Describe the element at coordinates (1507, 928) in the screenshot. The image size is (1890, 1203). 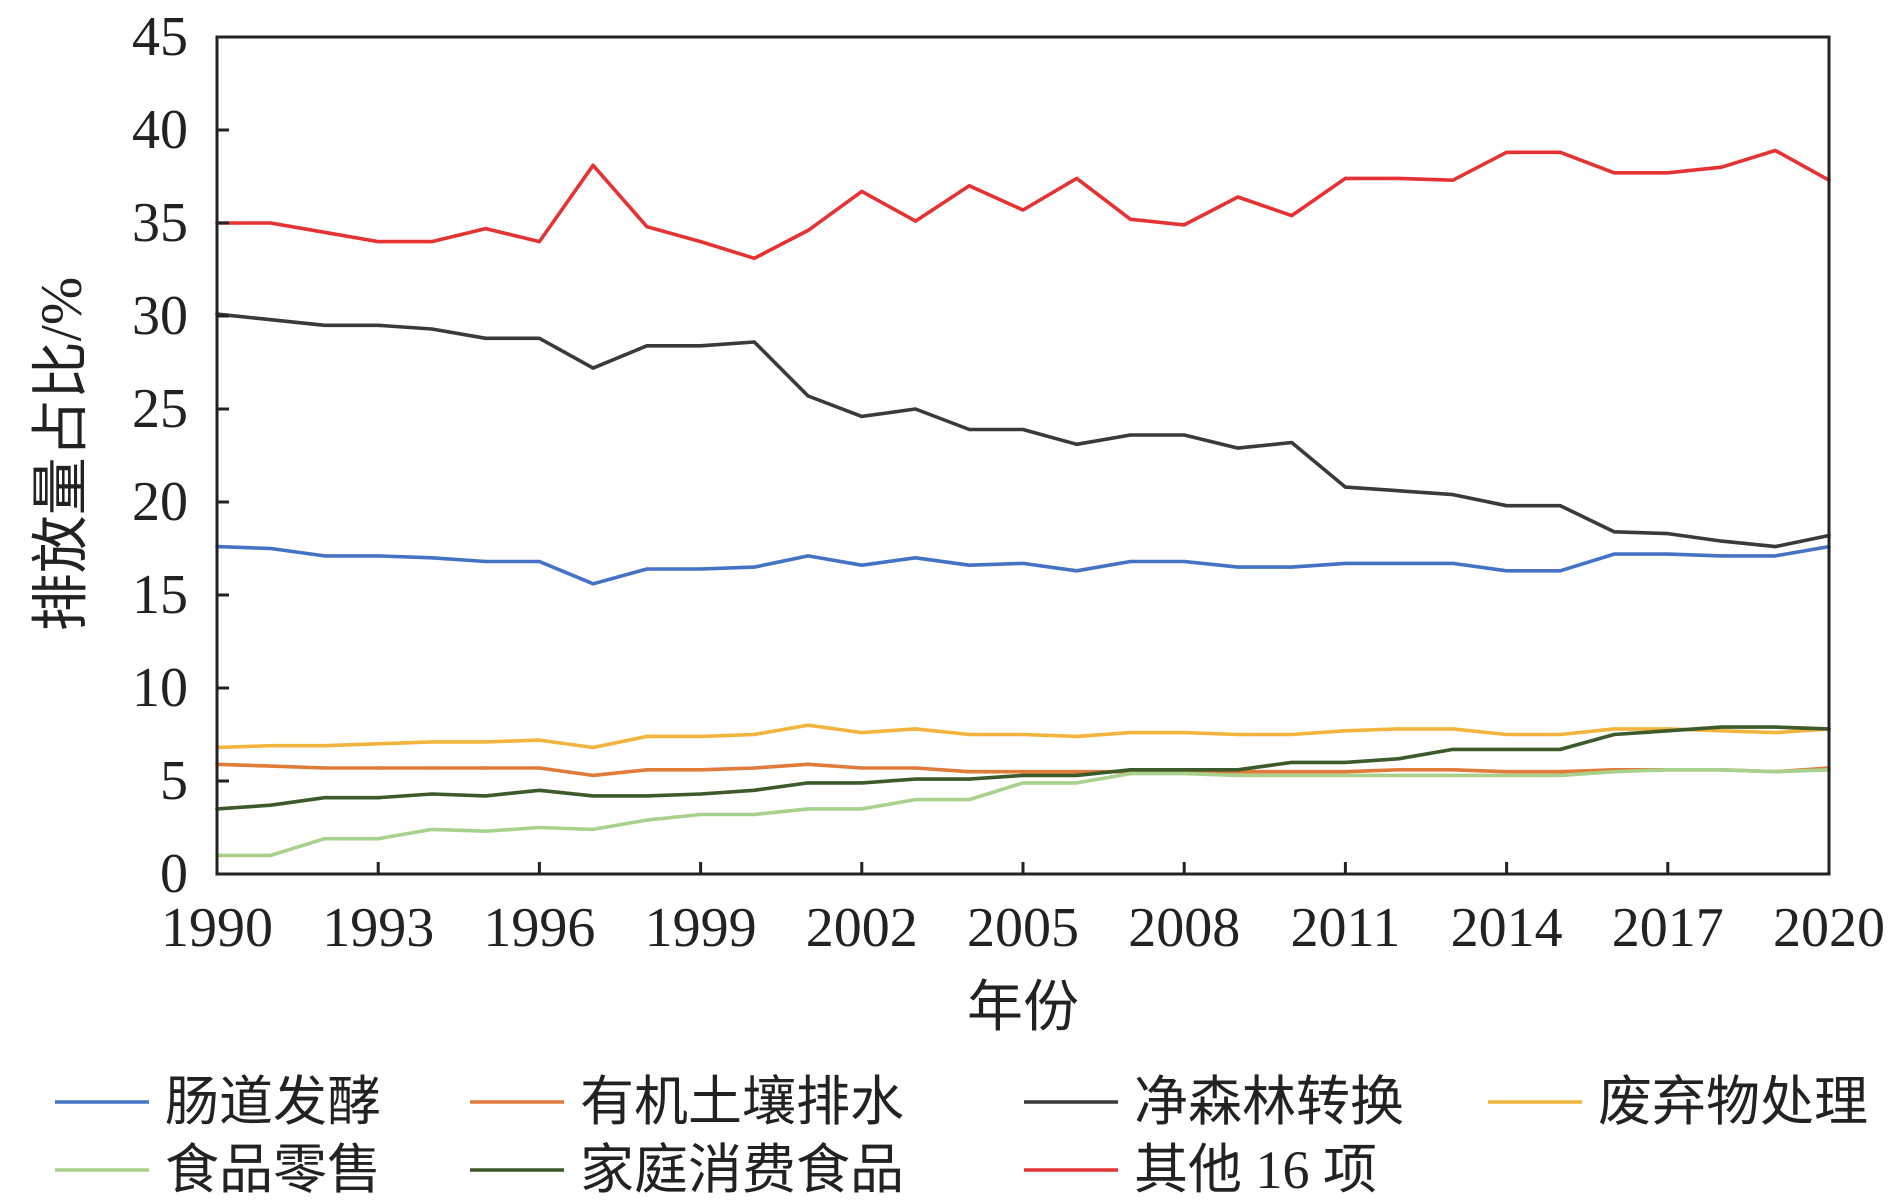
I see `x-tick-label: 2014` at that location.